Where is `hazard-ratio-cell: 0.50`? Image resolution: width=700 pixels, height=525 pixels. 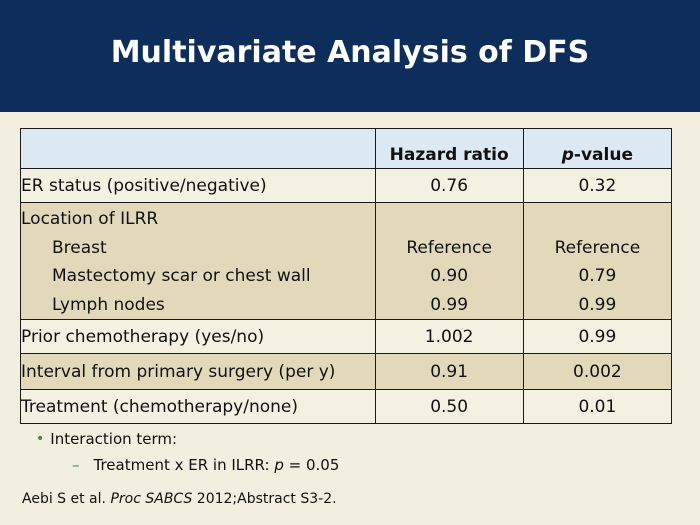 hazard-ratio-cell: 0.50 is located at coordinates (449, 406).